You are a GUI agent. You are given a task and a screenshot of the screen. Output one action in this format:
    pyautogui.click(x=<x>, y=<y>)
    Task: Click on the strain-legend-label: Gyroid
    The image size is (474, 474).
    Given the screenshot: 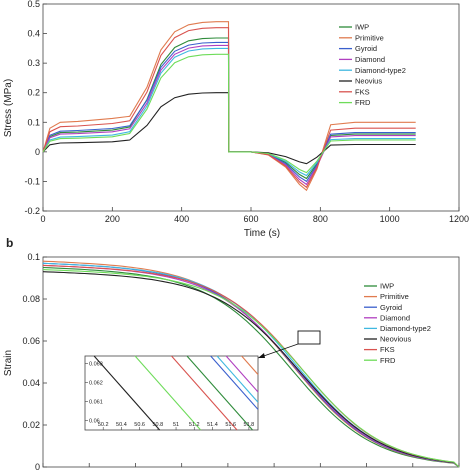 What is the action you would take?
    pyautogui.click(x=391, y=307)
    